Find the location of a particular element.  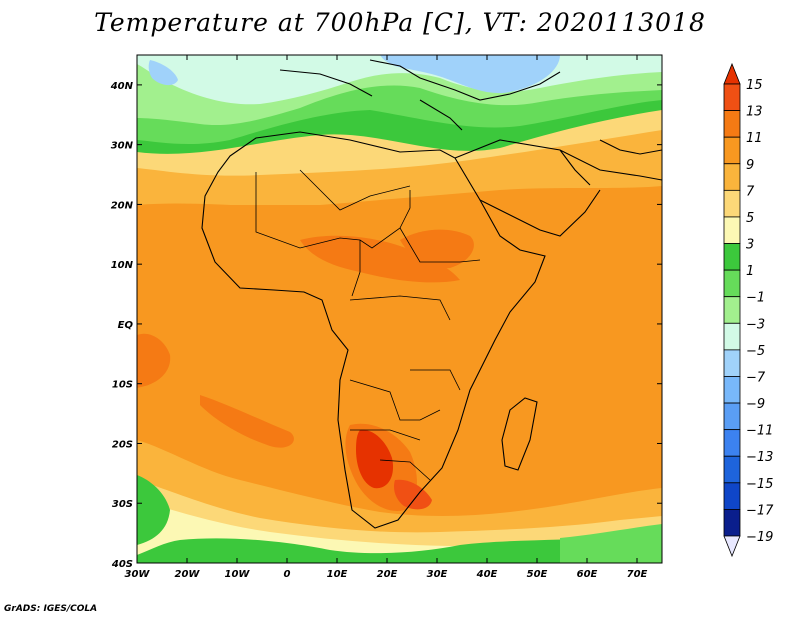

lat-tick-label: 40S is located at coordinates (122, 564).